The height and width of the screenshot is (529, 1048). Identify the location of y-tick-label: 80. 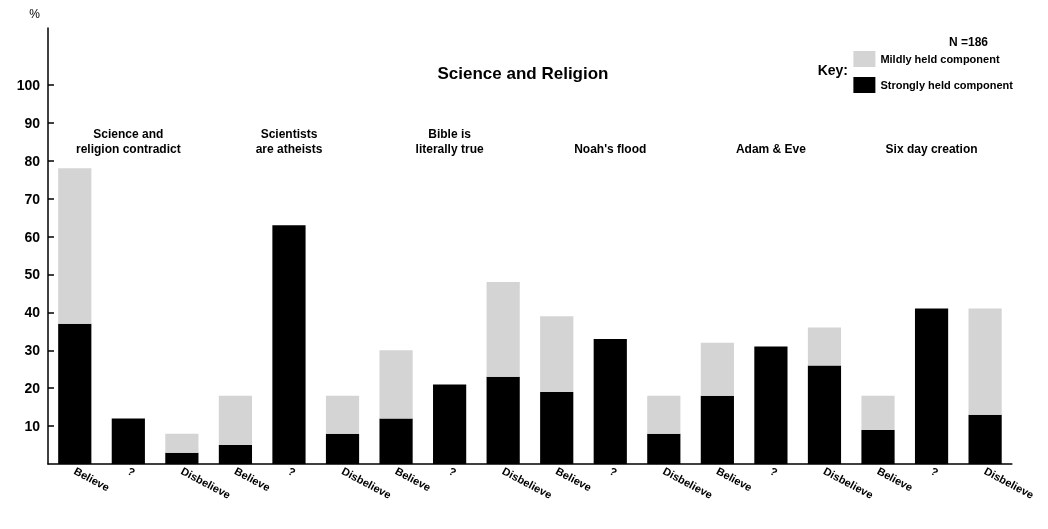
(32, 160).